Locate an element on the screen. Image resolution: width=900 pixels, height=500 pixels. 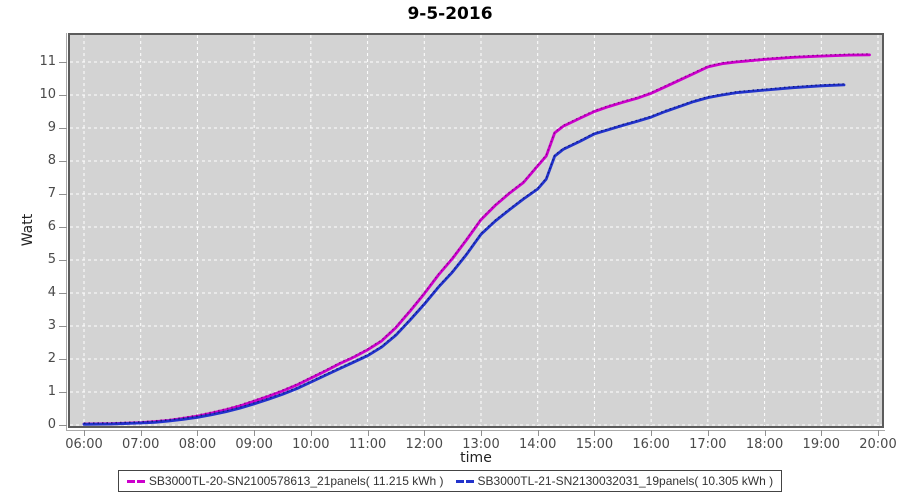
y-tick-label: 7 is located at coordinates (51, 193).